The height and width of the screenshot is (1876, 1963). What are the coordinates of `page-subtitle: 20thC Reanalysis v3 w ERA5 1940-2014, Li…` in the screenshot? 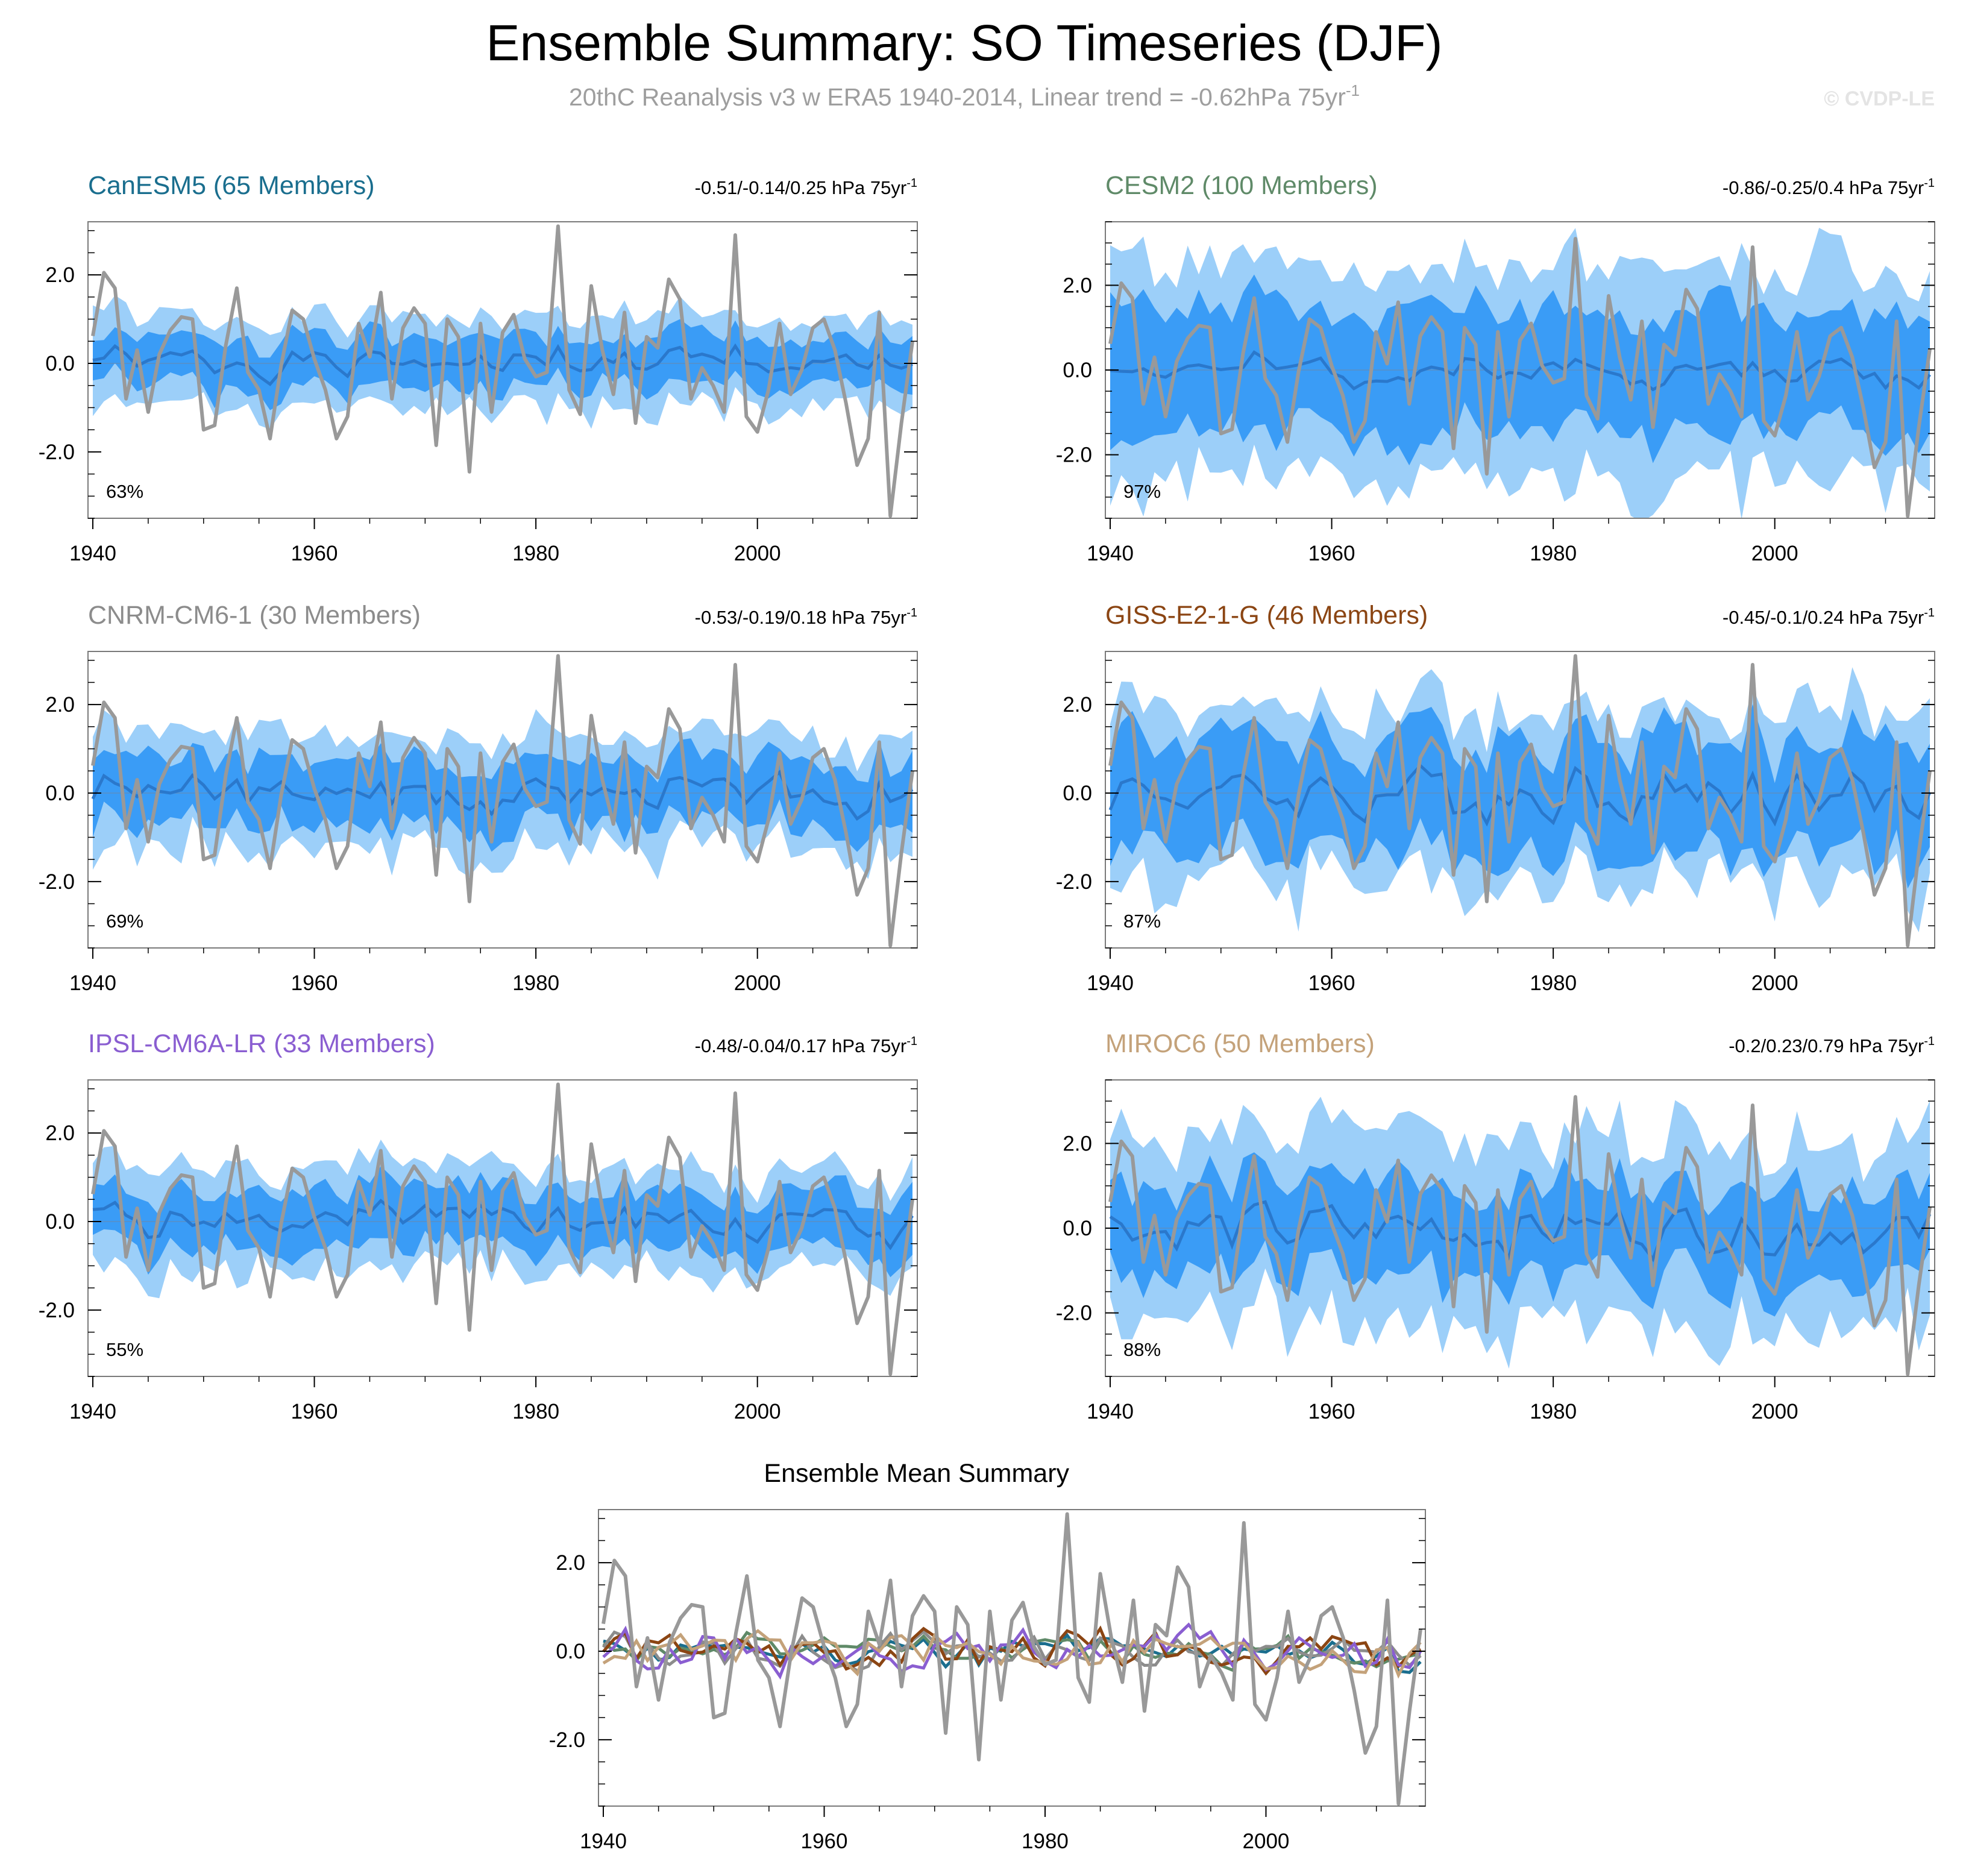 It's located at (964, 96).